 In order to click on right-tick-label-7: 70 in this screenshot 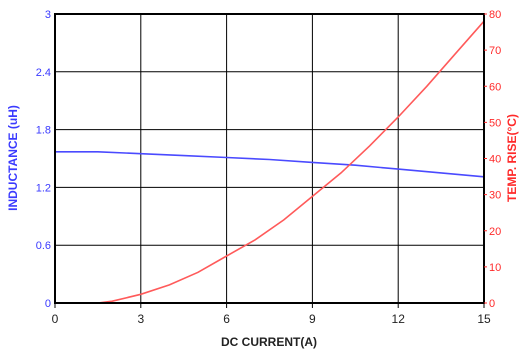, I will do `click(495, 51)`.